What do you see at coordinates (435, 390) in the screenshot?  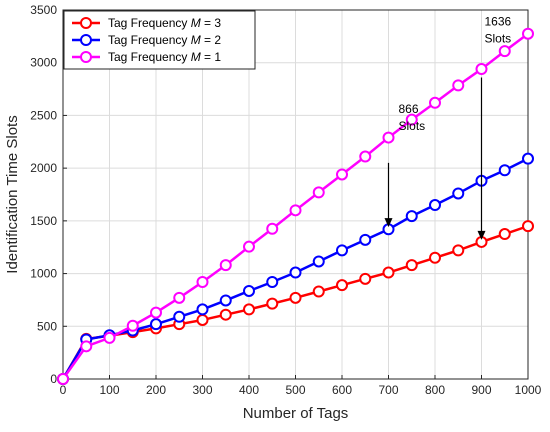 I see `x-tick-label: 800` at bounding box center [435, 390].